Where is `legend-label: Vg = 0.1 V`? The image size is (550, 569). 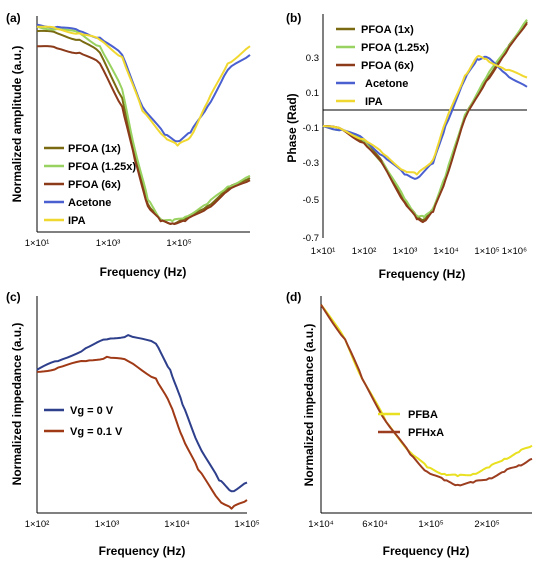
legend-label: Vg = 0.1 V is located at coordinates (96, 432).